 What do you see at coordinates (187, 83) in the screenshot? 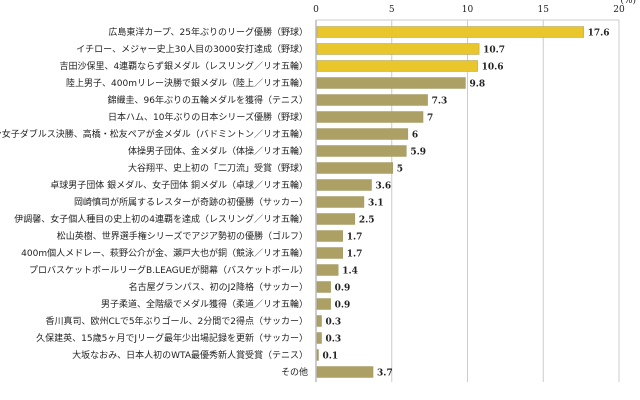
I see `category-label: 陸上男子、400mリレー決勝で銀メダル（陸上／リオ五輪）` at bounding box center [187, 83].